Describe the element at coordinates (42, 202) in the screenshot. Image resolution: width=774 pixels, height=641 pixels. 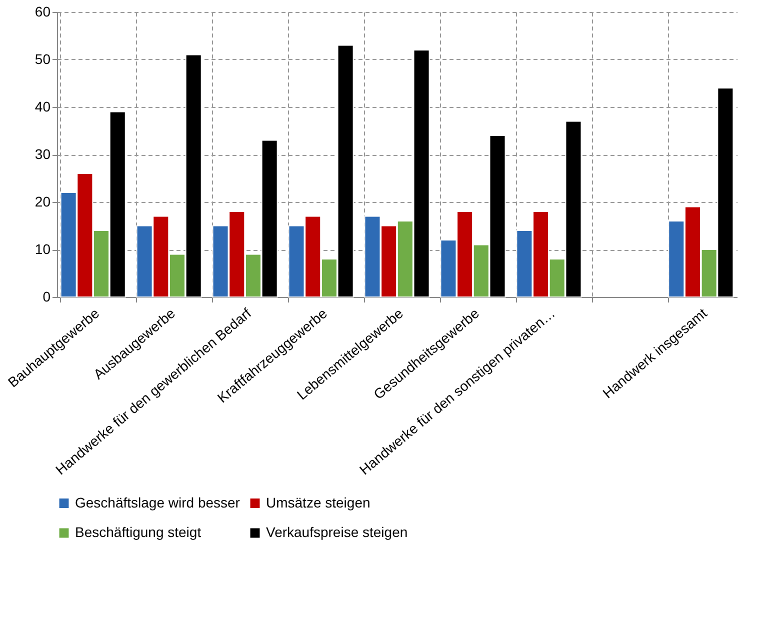
I see `y-tick-label: 20` at that location.